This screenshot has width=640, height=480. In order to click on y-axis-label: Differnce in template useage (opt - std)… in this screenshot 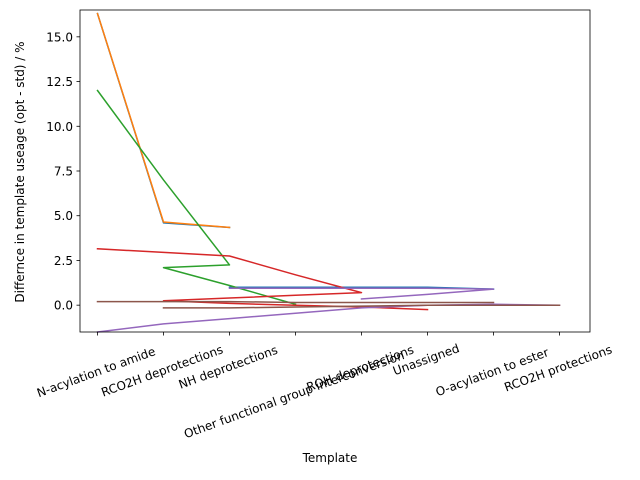, I will do `click(20, 171)`.